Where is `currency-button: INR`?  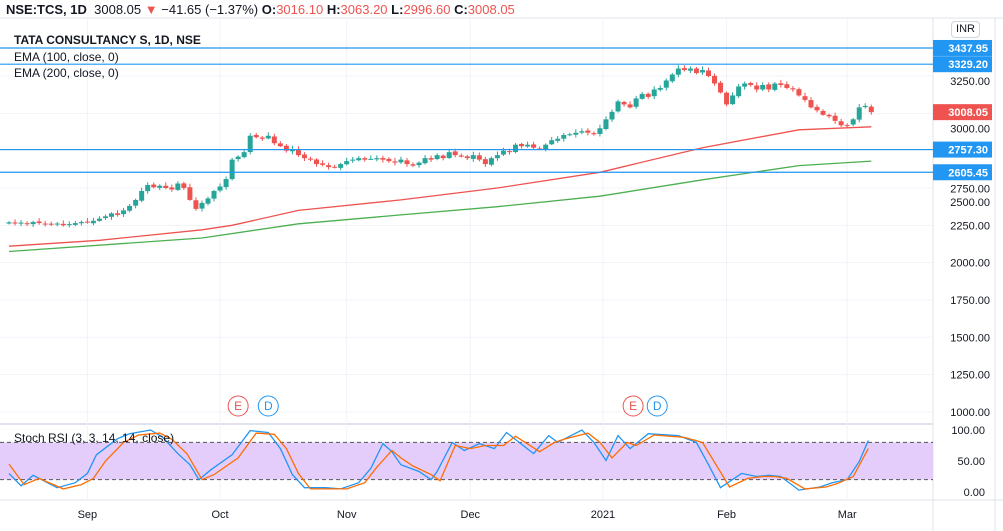
currency-button: INR is located at coordinates (965, 29).